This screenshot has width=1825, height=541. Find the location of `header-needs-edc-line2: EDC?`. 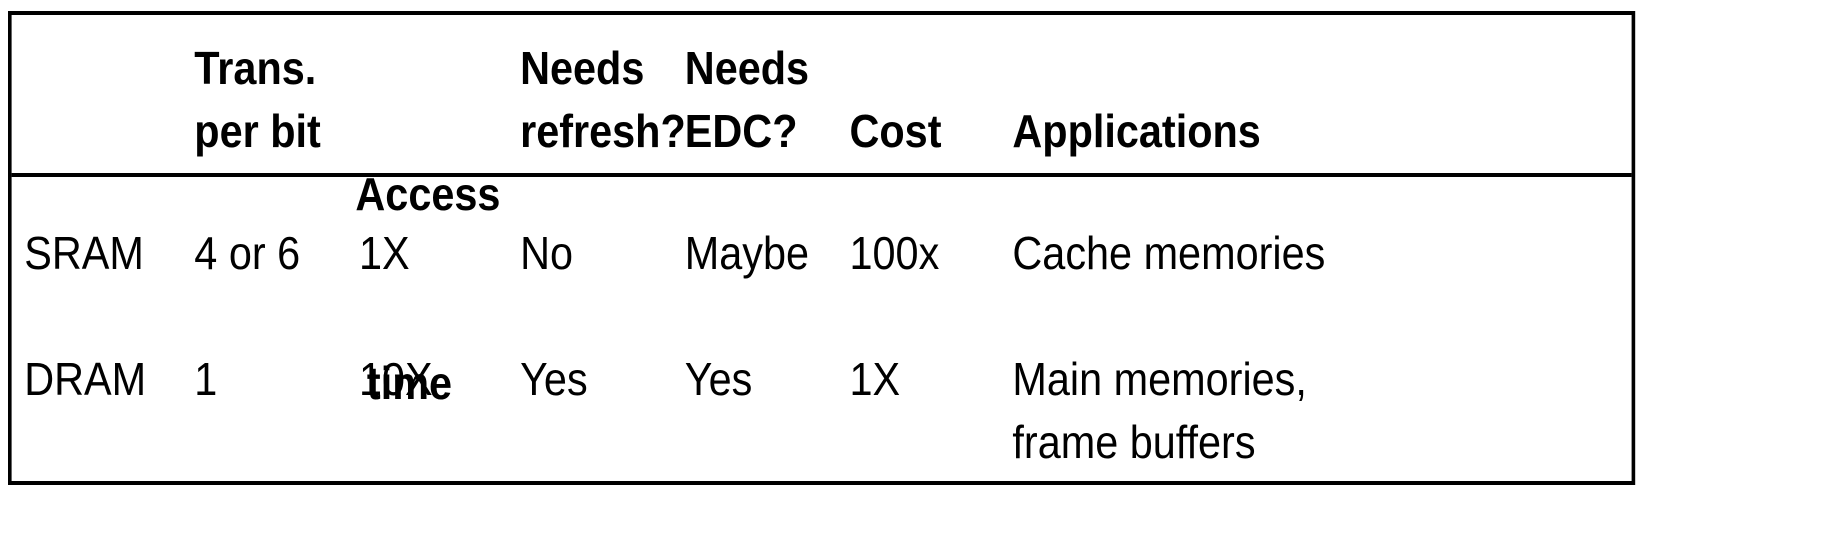

header-needs-edc-line2: EDC? is located at coordinates (741, 131).